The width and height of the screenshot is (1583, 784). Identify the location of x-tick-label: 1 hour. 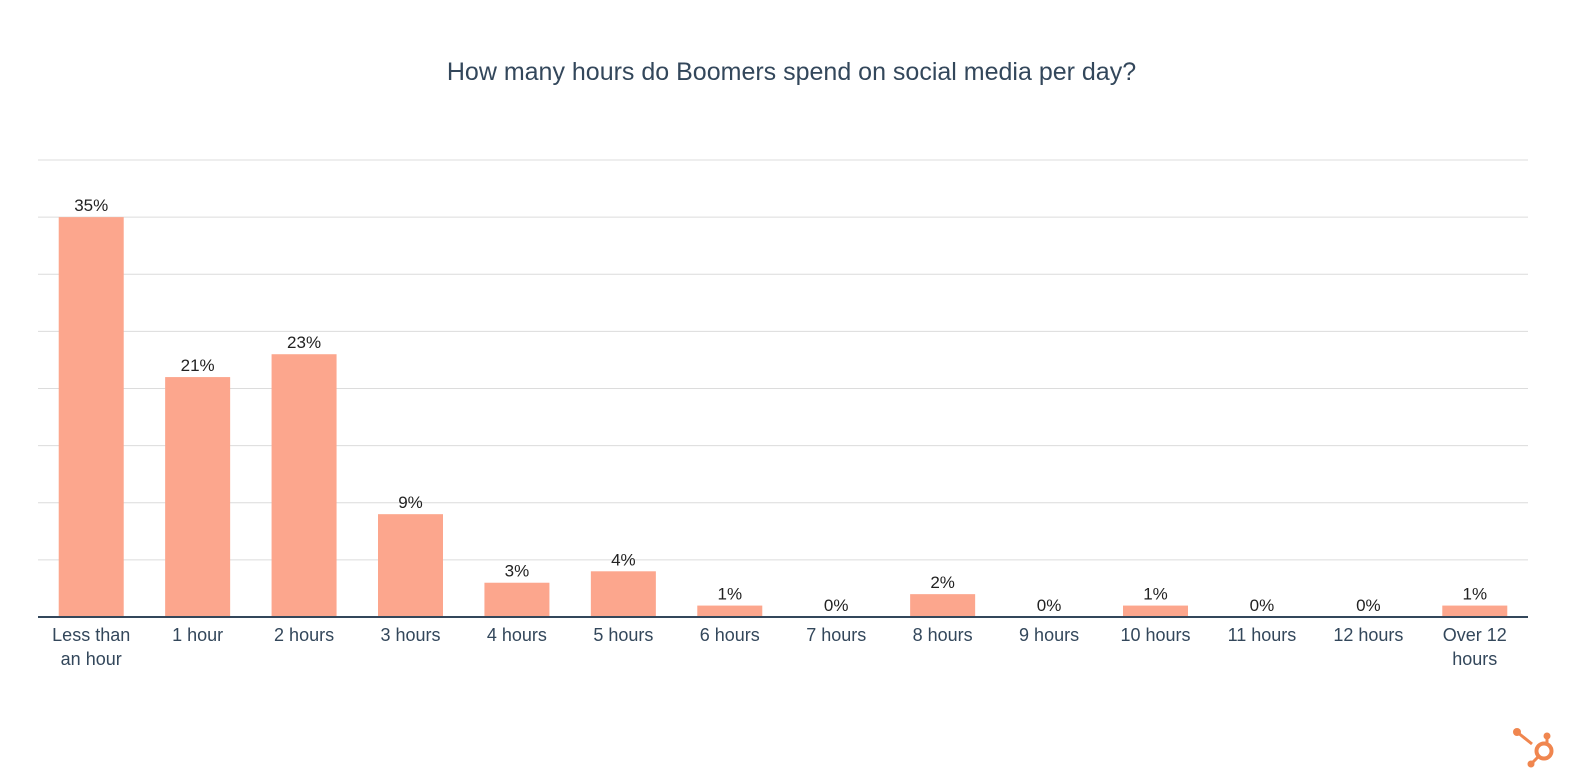
(197, 635).